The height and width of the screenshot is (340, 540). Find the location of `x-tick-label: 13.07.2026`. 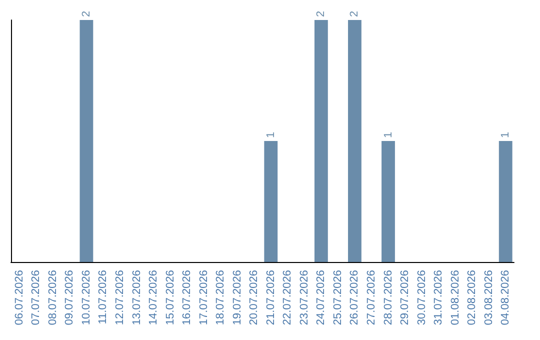

x-tick-label: 13.07.2026 is located at coordinates (136, 298).